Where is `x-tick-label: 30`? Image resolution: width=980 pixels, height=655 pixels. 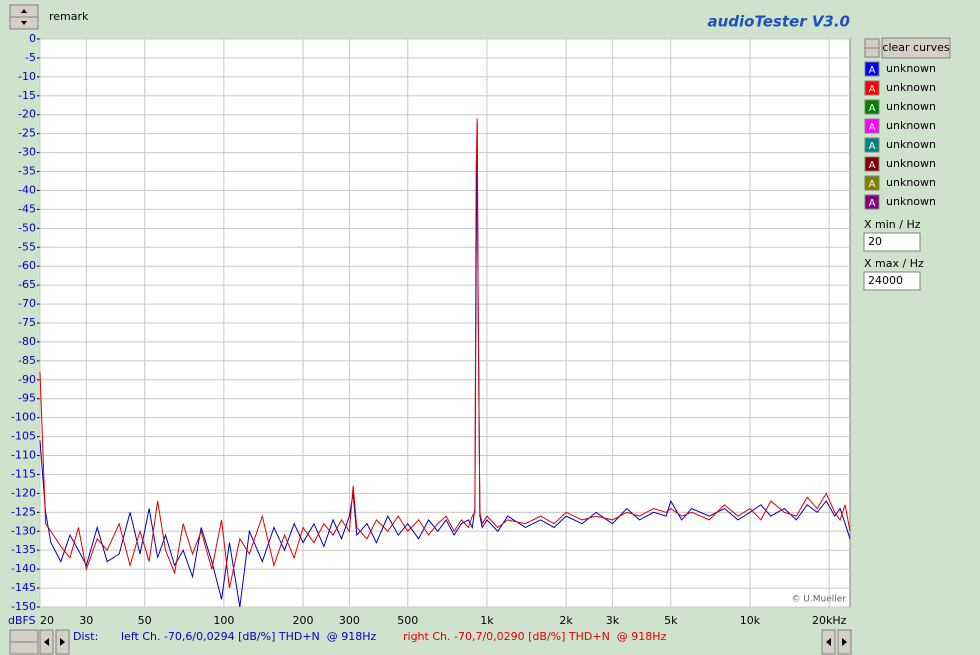 x-tick-label: 30 is located at coordinates (86, 620).